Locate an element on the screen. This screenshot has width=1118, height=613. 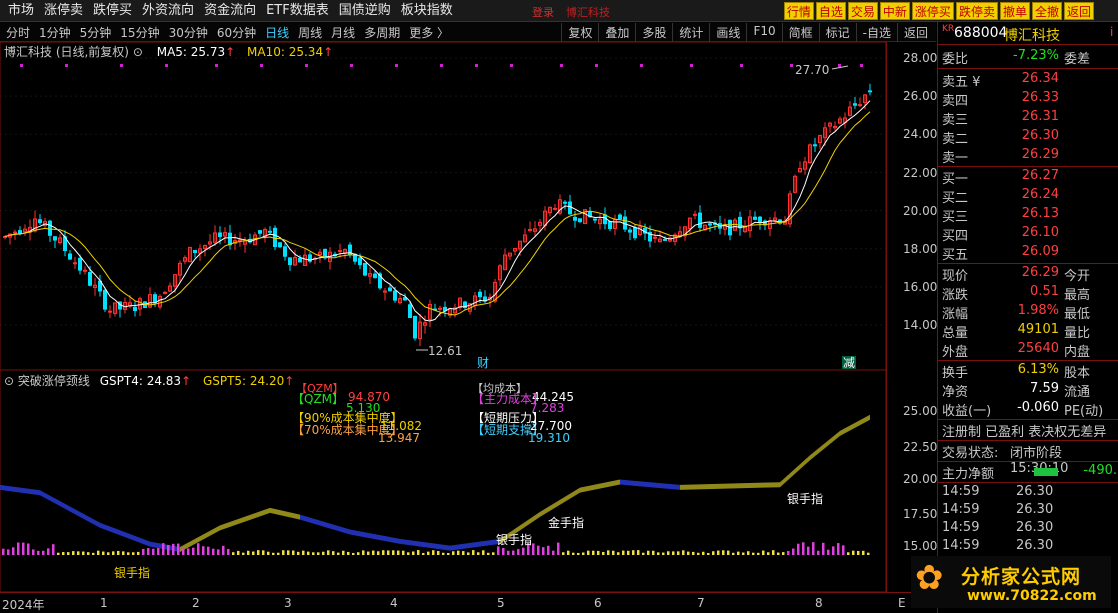
watchlist-button: 自选 is located at coordinates (830, 11).